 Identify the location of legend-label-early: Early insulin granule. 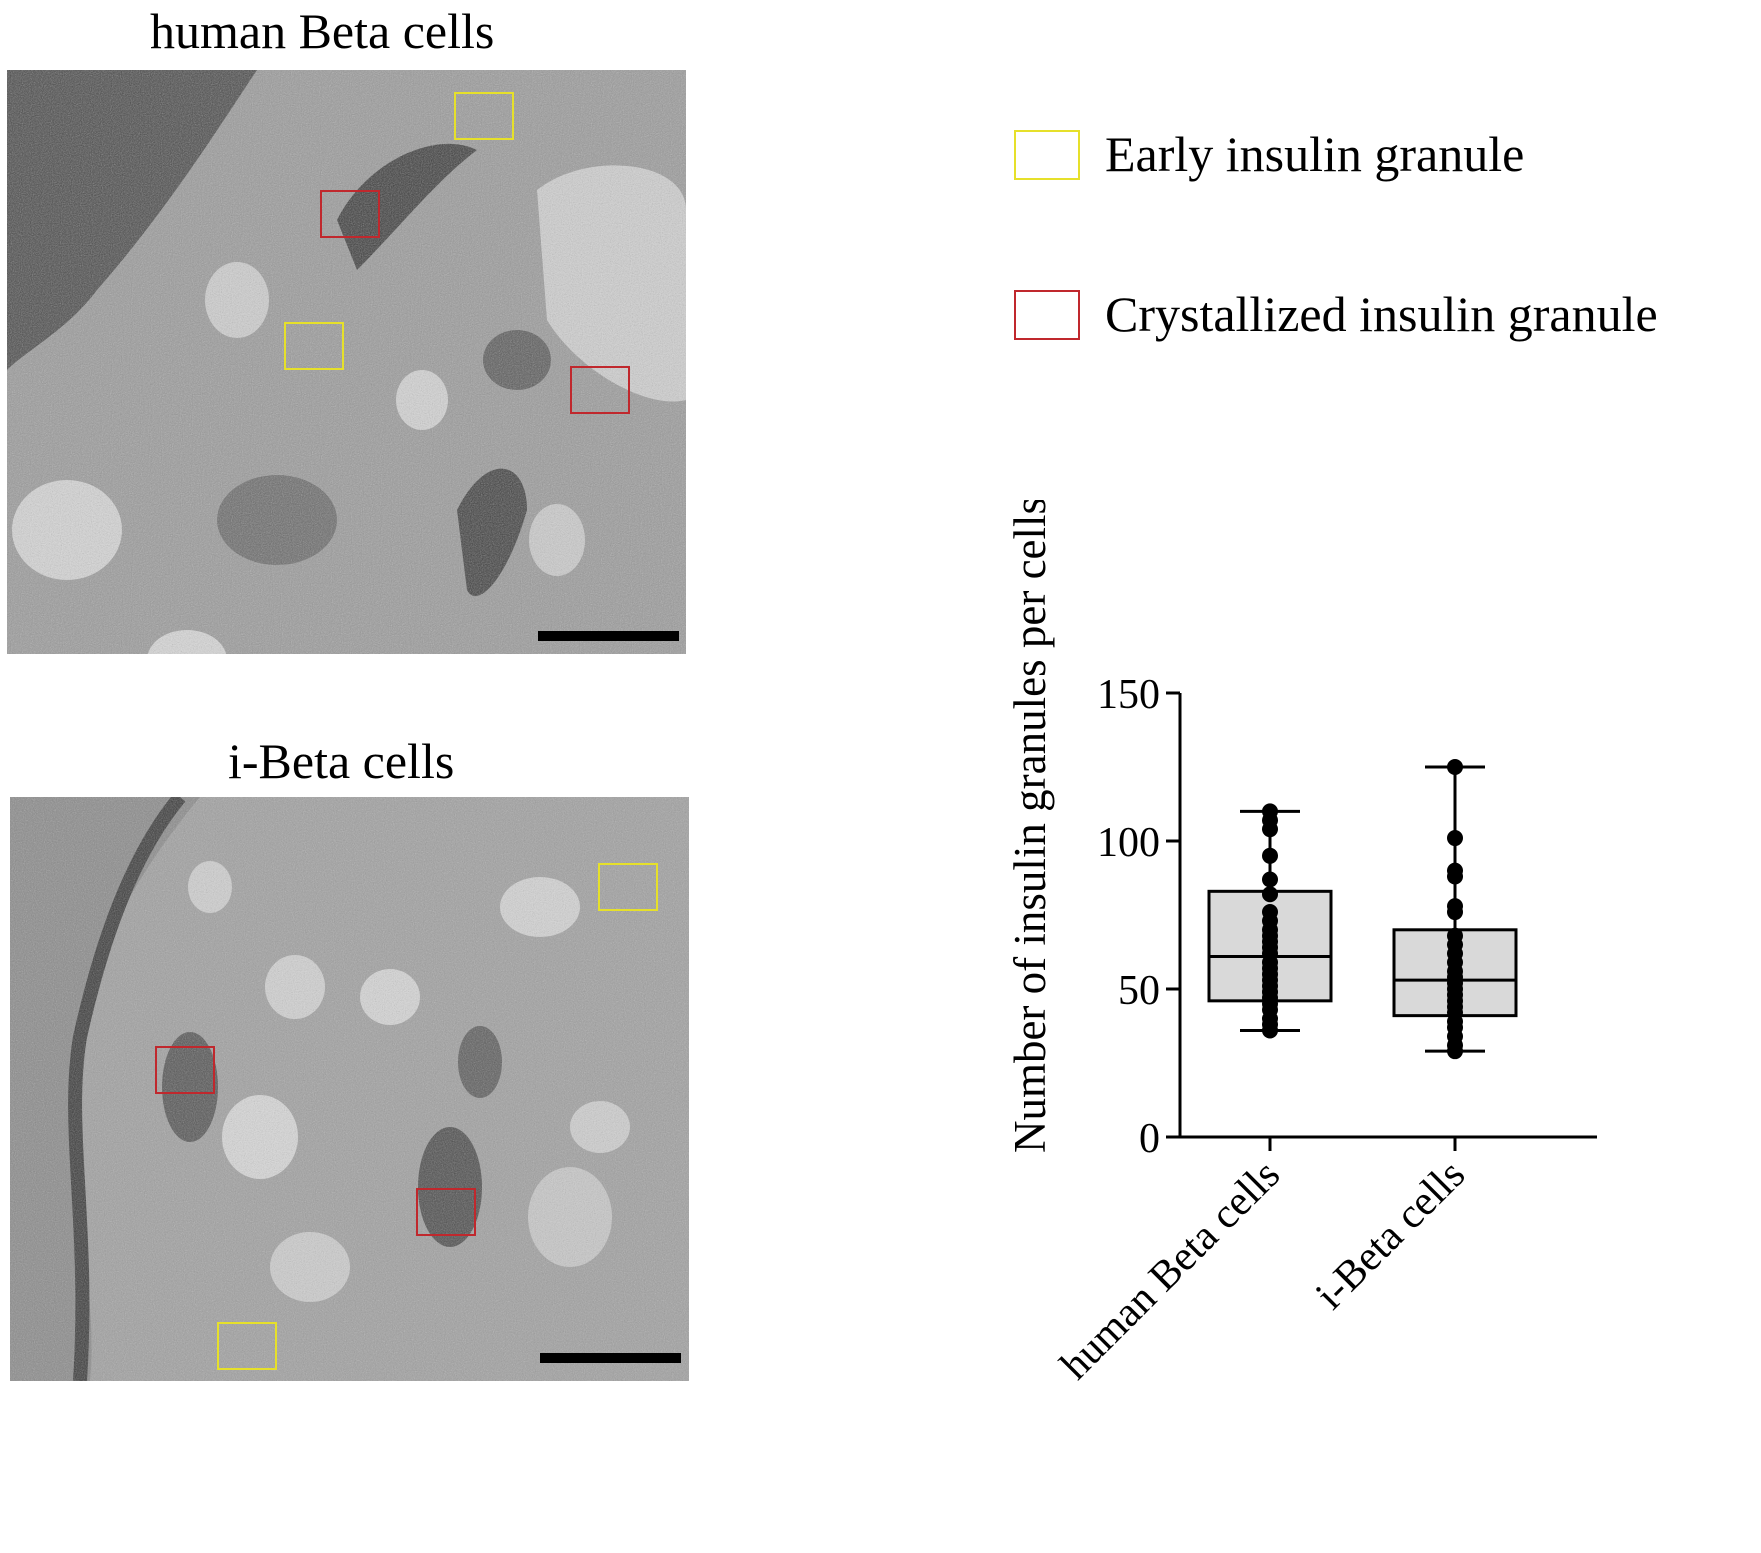
(1315, 154).